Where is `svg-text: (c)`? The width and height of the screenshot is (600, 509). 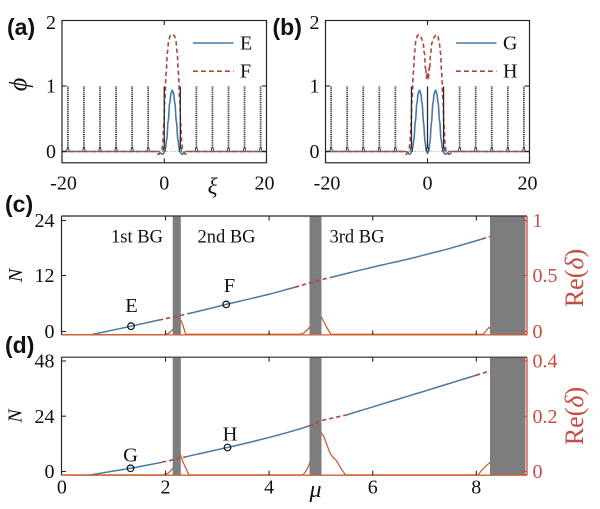 svg-text: (c) is located at coordinates (19, 204).